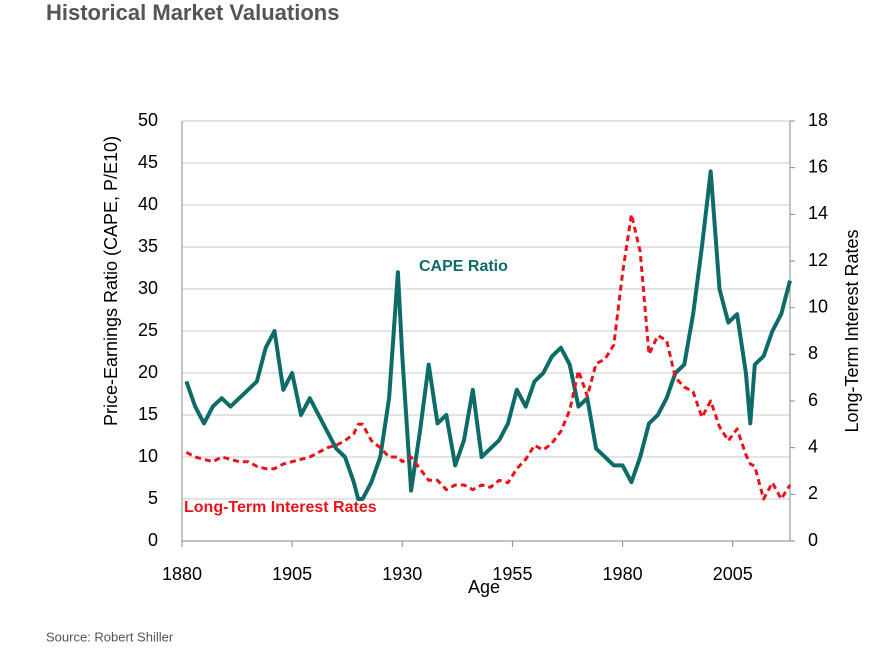  What do you see at coordinates (733, 574) in the screenshot?
I see `x-tick-label: 2005` at bounding box center [733, 574].